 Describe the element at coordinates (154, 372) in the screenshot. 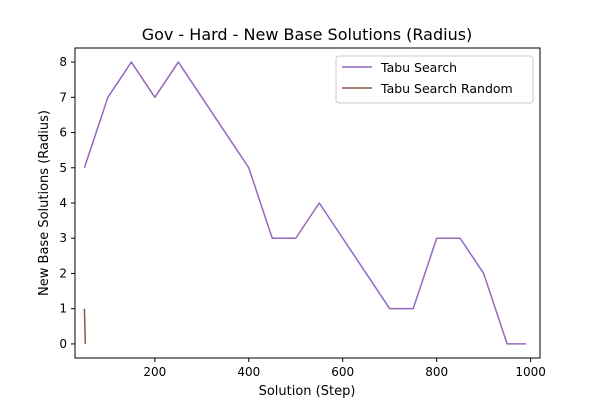

I see `x-tick-label: 200` at that location.